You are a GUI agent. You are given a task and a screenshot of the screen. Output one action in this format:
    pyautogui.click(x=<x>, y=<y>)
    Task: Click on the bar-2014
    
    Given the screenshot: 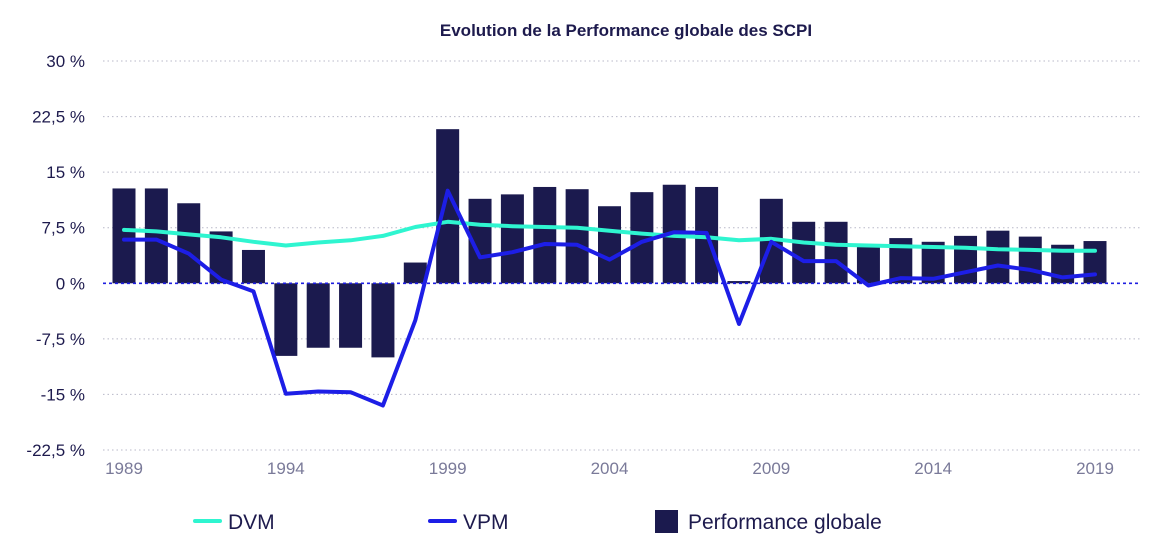 What is the action you would take?
    pyautogui.click(x=933, y=262)
    